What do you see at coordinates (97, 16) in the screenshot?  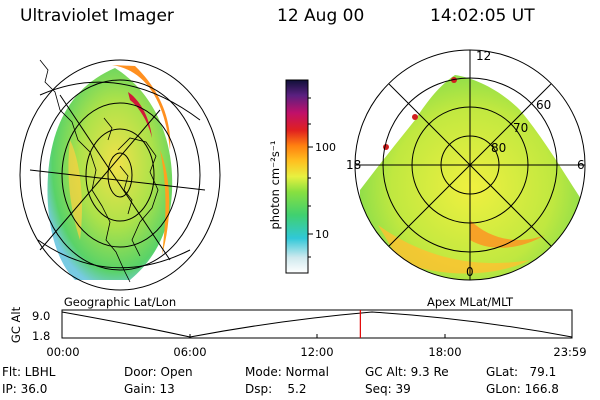 I see `instrument-title: Ultraviolet Imager` at bounding box center [97, 16].